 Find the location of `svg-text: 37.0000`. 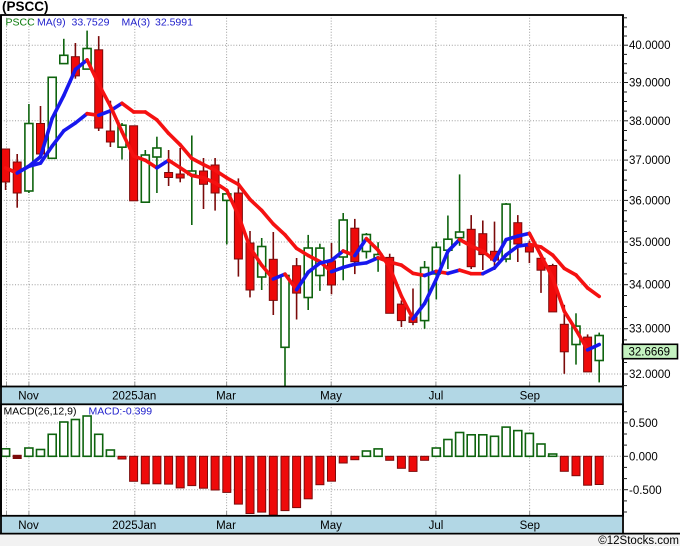

svg-text: 37.0000 is located at coordinates (650, 161).